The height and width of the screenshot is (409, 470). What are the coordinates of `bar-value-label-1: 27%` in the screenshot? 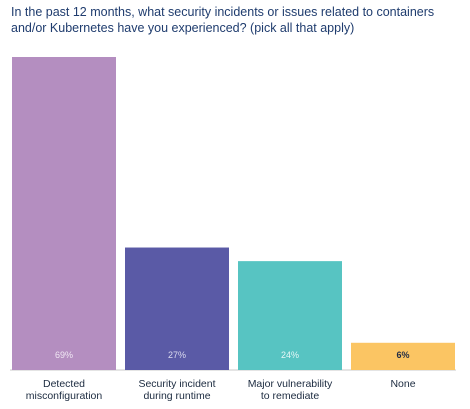 It's located at (177, 355).